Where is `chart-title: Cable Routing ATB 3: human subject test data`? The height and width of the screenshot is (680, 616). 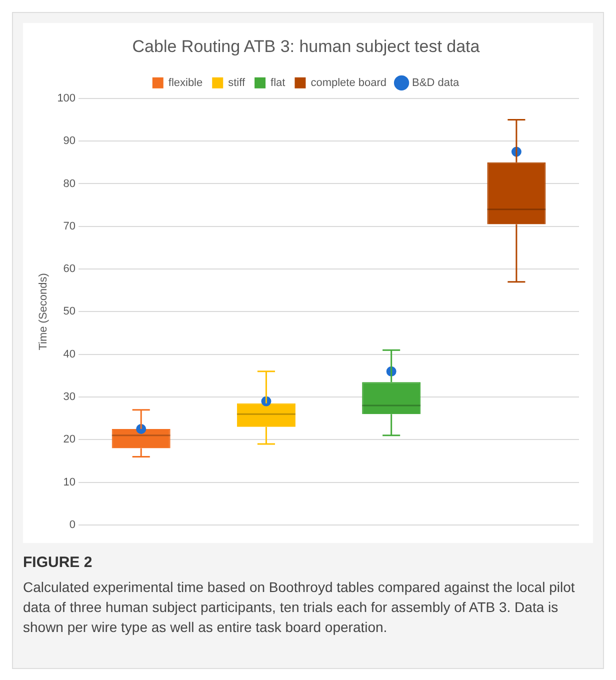
chart-title: Cable Routing ATB 3: human subject test data is located at coordinates (306, 46).